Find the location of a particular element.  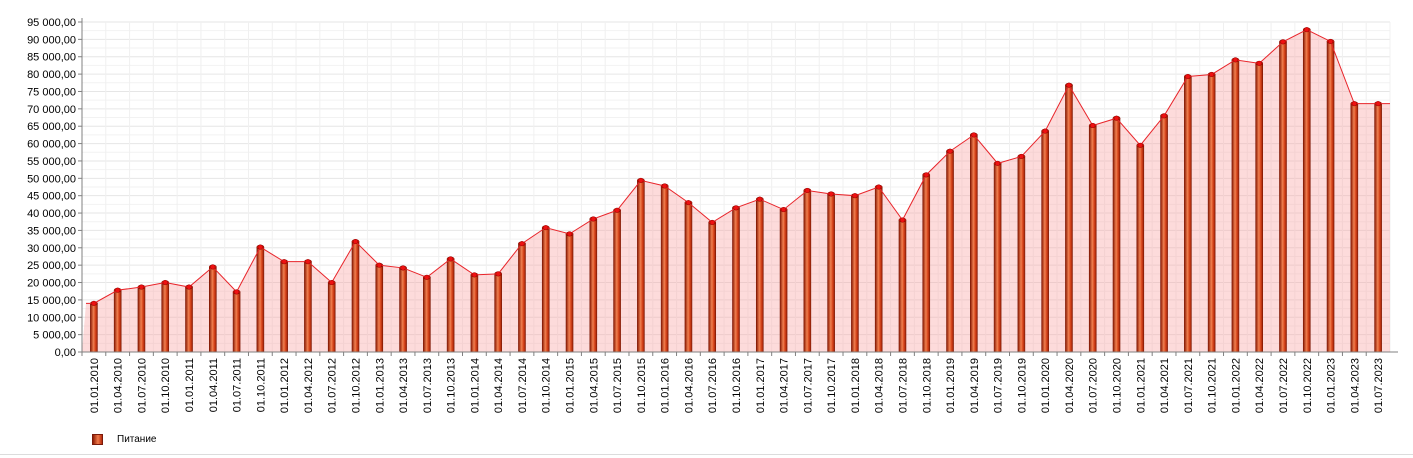

x-tick-label: 01.04.2022 is located at coordinates (1260, 385).